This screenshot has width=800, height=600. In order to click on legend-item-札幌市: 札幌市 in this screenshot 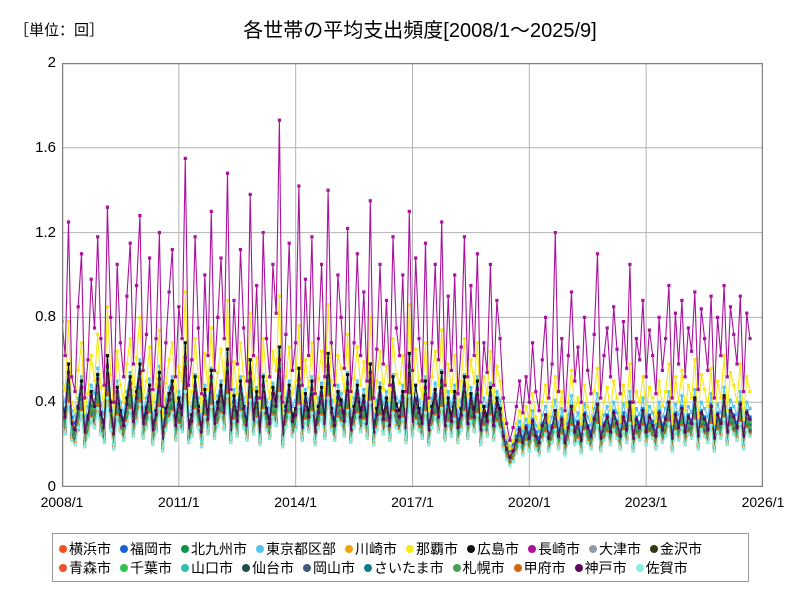, I will do `click(478, 567)`.